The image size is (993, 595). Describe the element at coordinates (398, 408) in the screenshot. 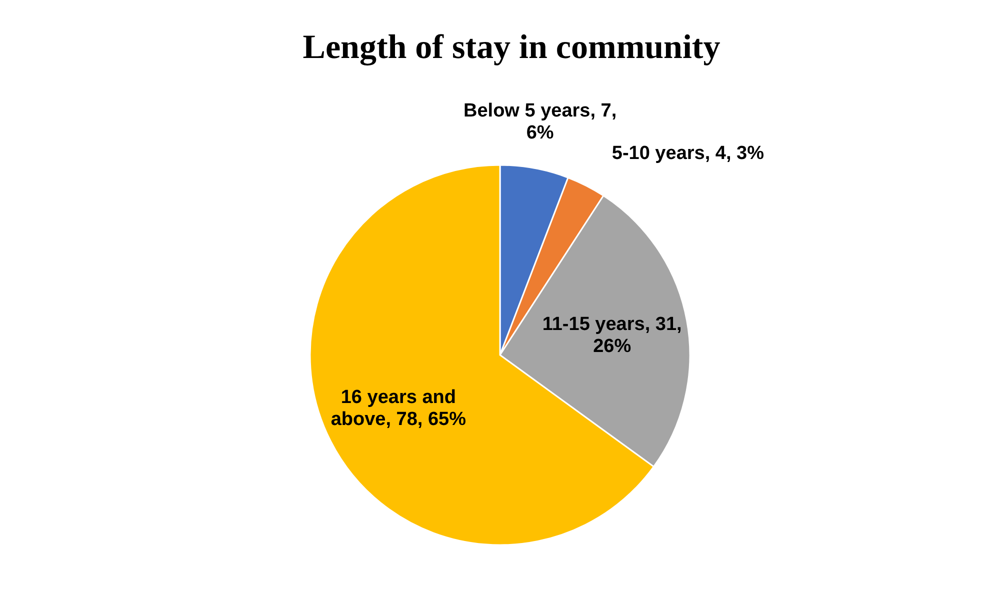

I see `slice-label: 16 years and above, 78, 65%` at that location.